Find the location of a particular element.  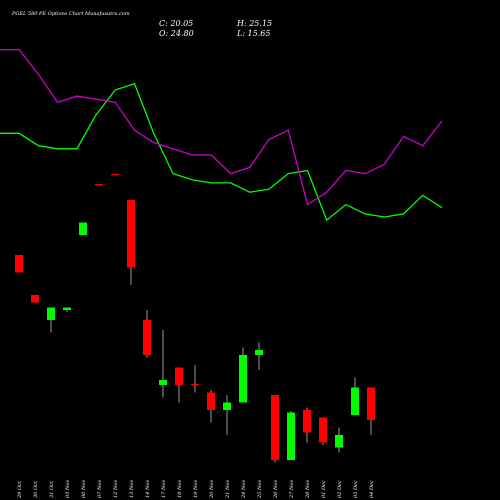

x-tick-label: 02 Dec is located at coordinates (340, 489).